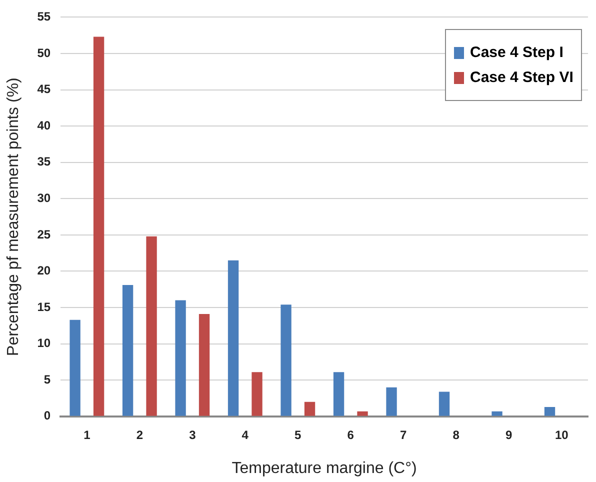  What do you see at coordinates (44, 125) in the screenshot?
I see `y-tick-label: 40` at bounding box center [44, 125].